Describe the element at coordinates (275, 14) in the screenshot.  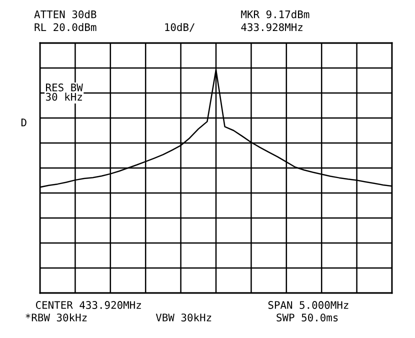
I see `text: MKR 9.17dBm` at that location.